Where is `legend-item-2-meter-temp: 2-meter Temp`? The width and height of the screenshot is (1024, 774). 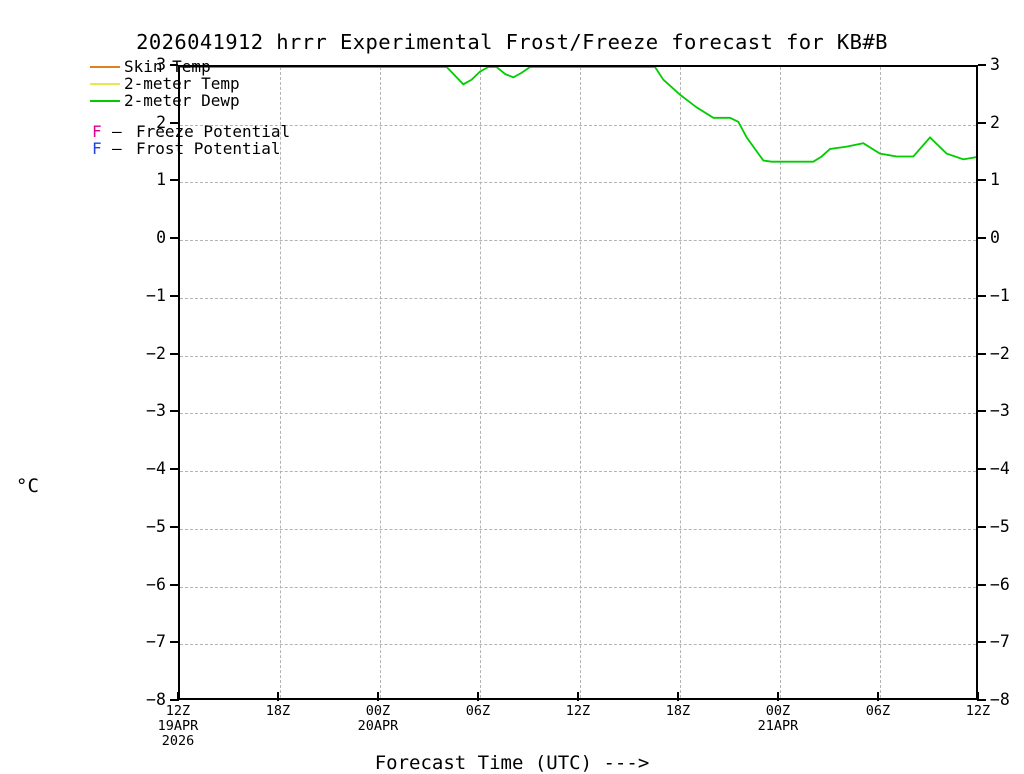
legend-item-2-meter-temp: 2-meter Temp is located at coordinates (260, 83).